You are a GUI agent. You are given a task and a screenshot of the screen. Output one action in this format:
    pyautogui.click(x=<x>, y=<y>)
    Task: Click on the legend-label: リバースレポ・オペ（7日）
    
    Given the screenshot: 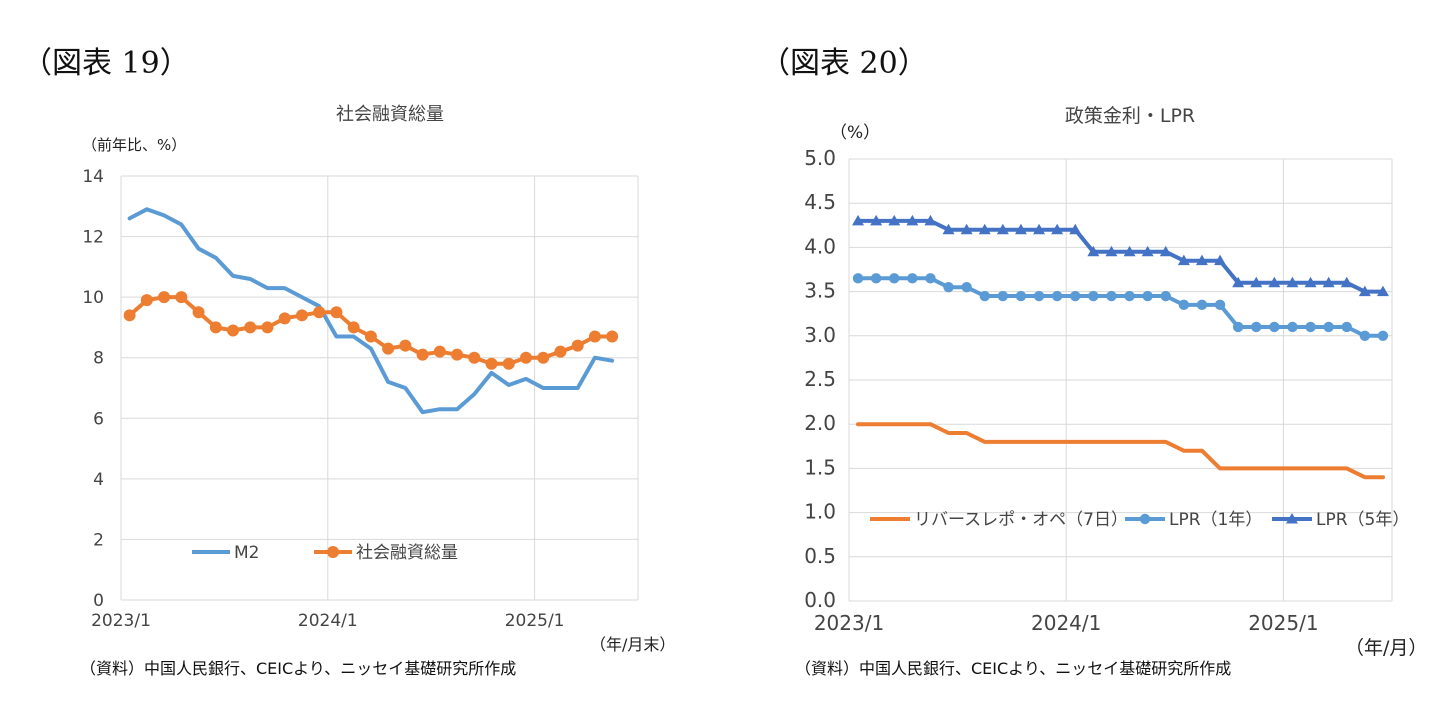 What is the action you would take?
    pyautogui.click(x=1021, y=520)
    